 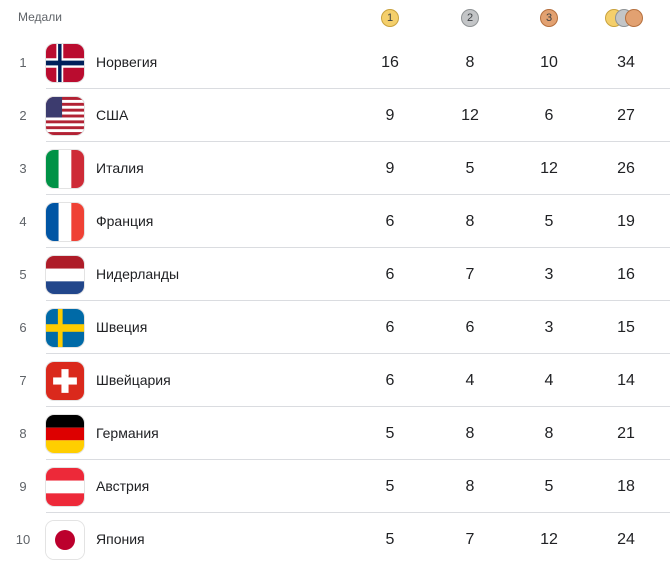 I want to click on total-count: 24, so click(x=626, y=539).